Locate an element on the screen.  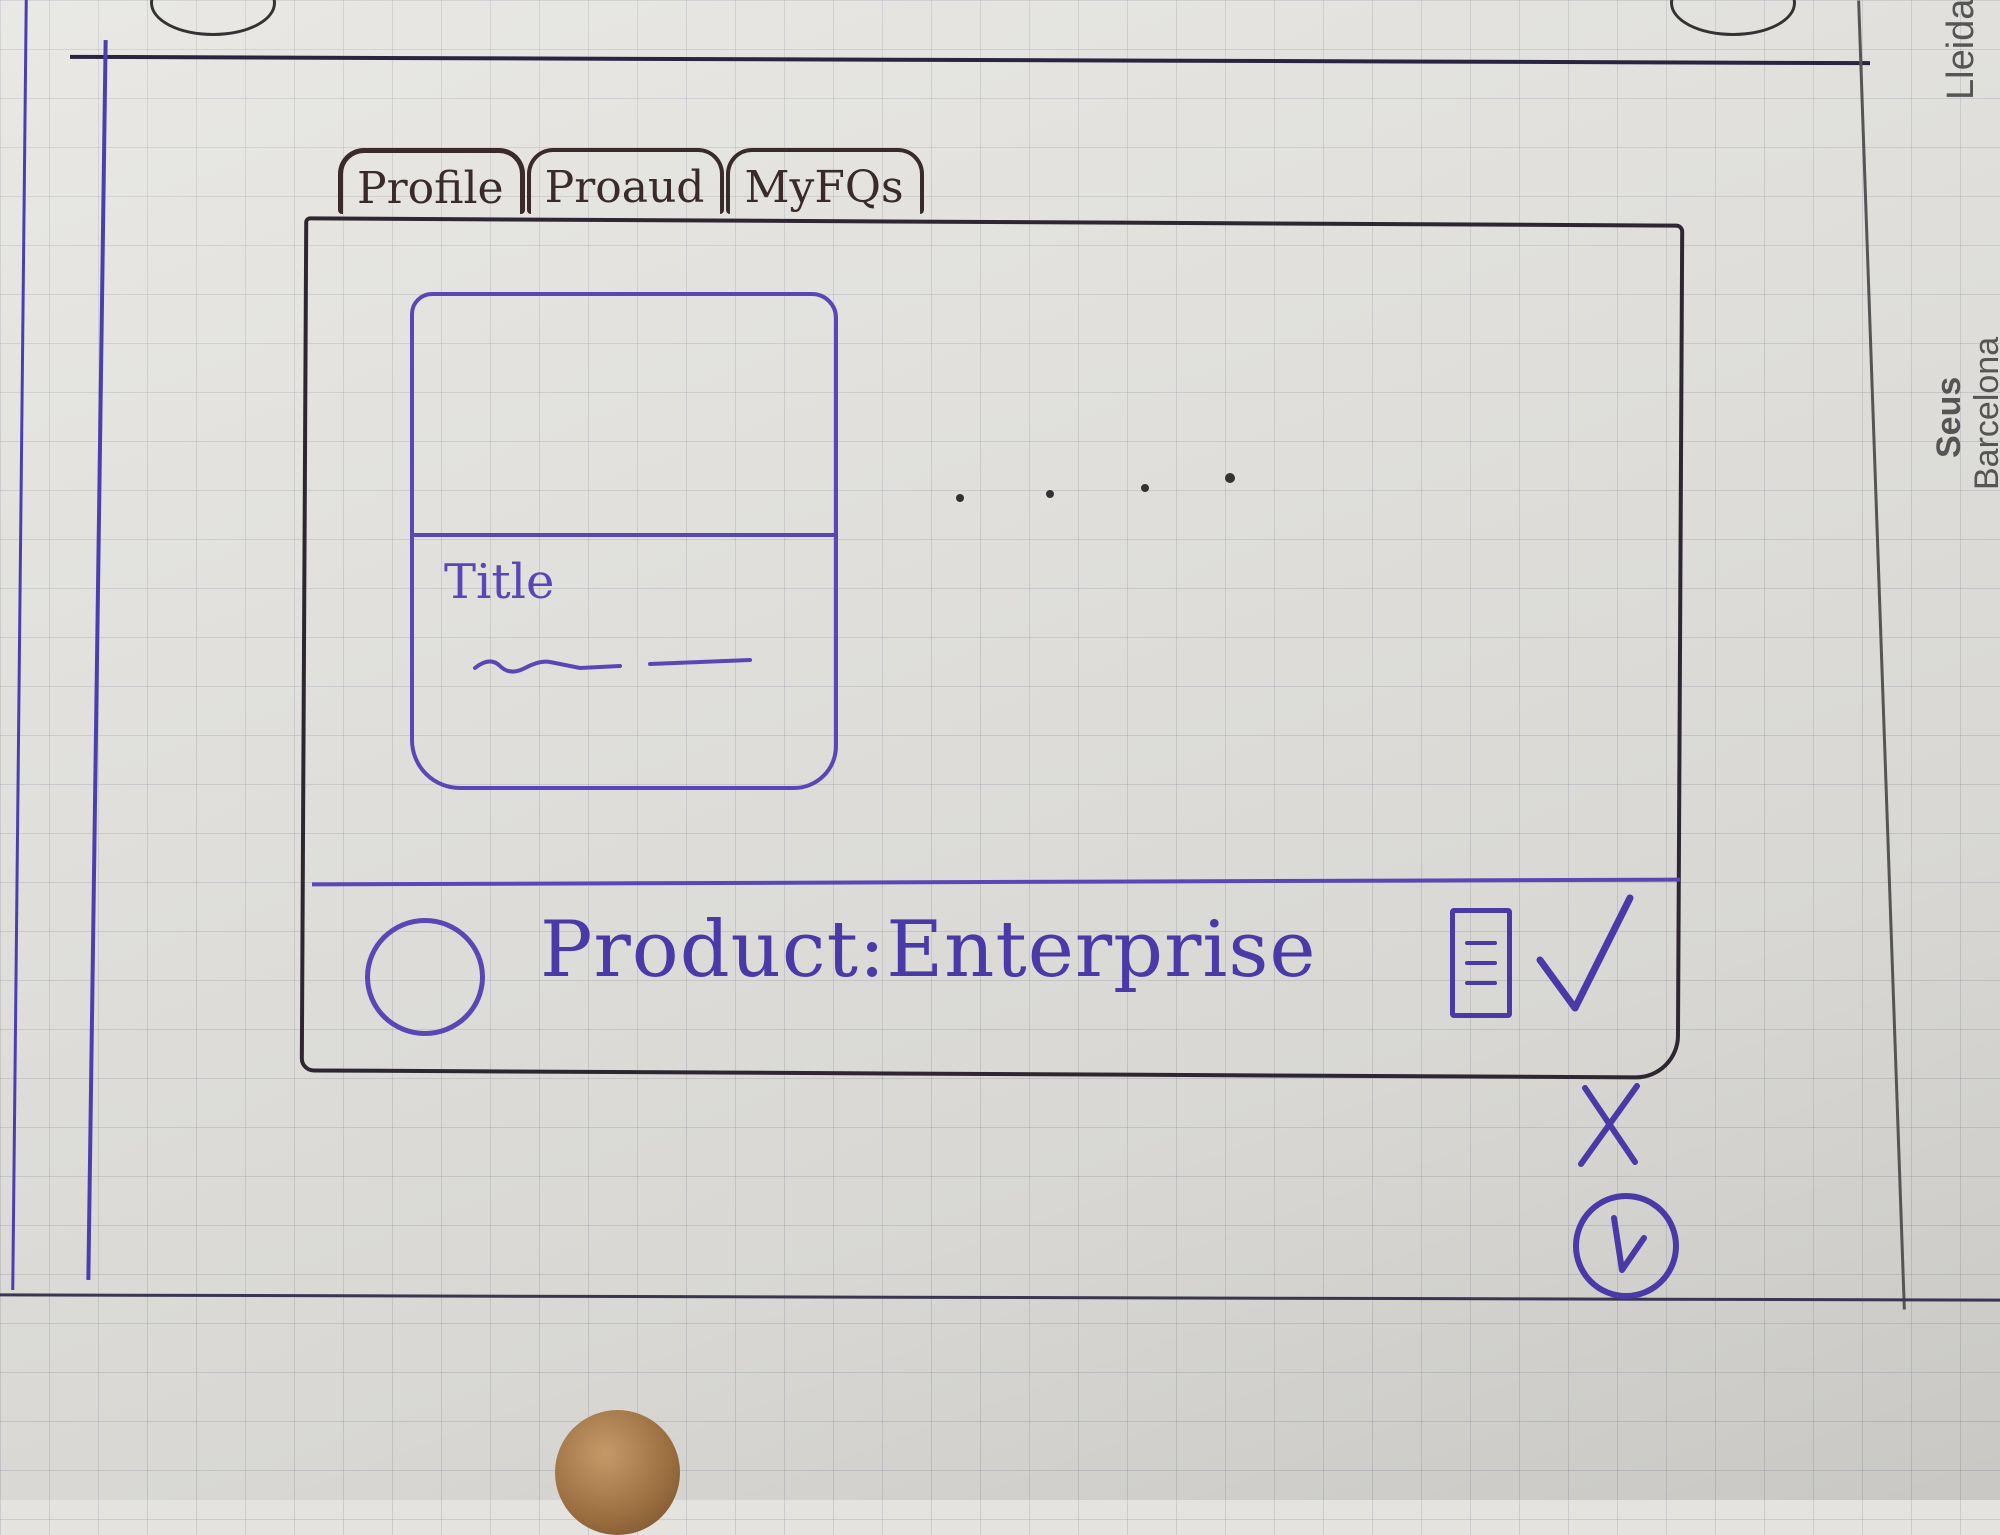
product-radio-button is located at coordinates (425, 977).